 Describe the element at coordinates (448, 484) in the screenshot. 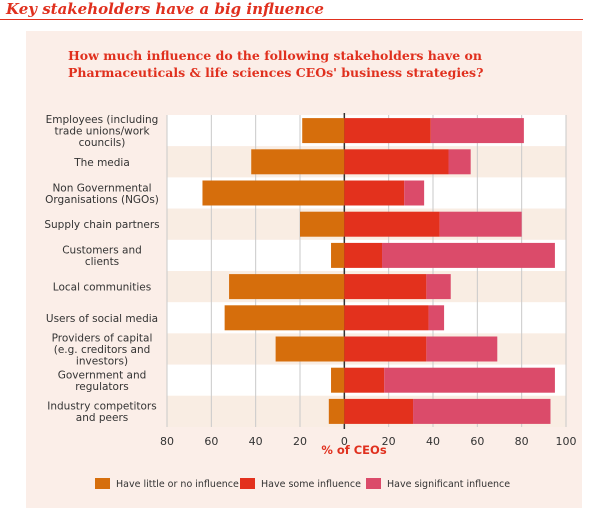

I see `legend-label: Have significant influence` at that location.